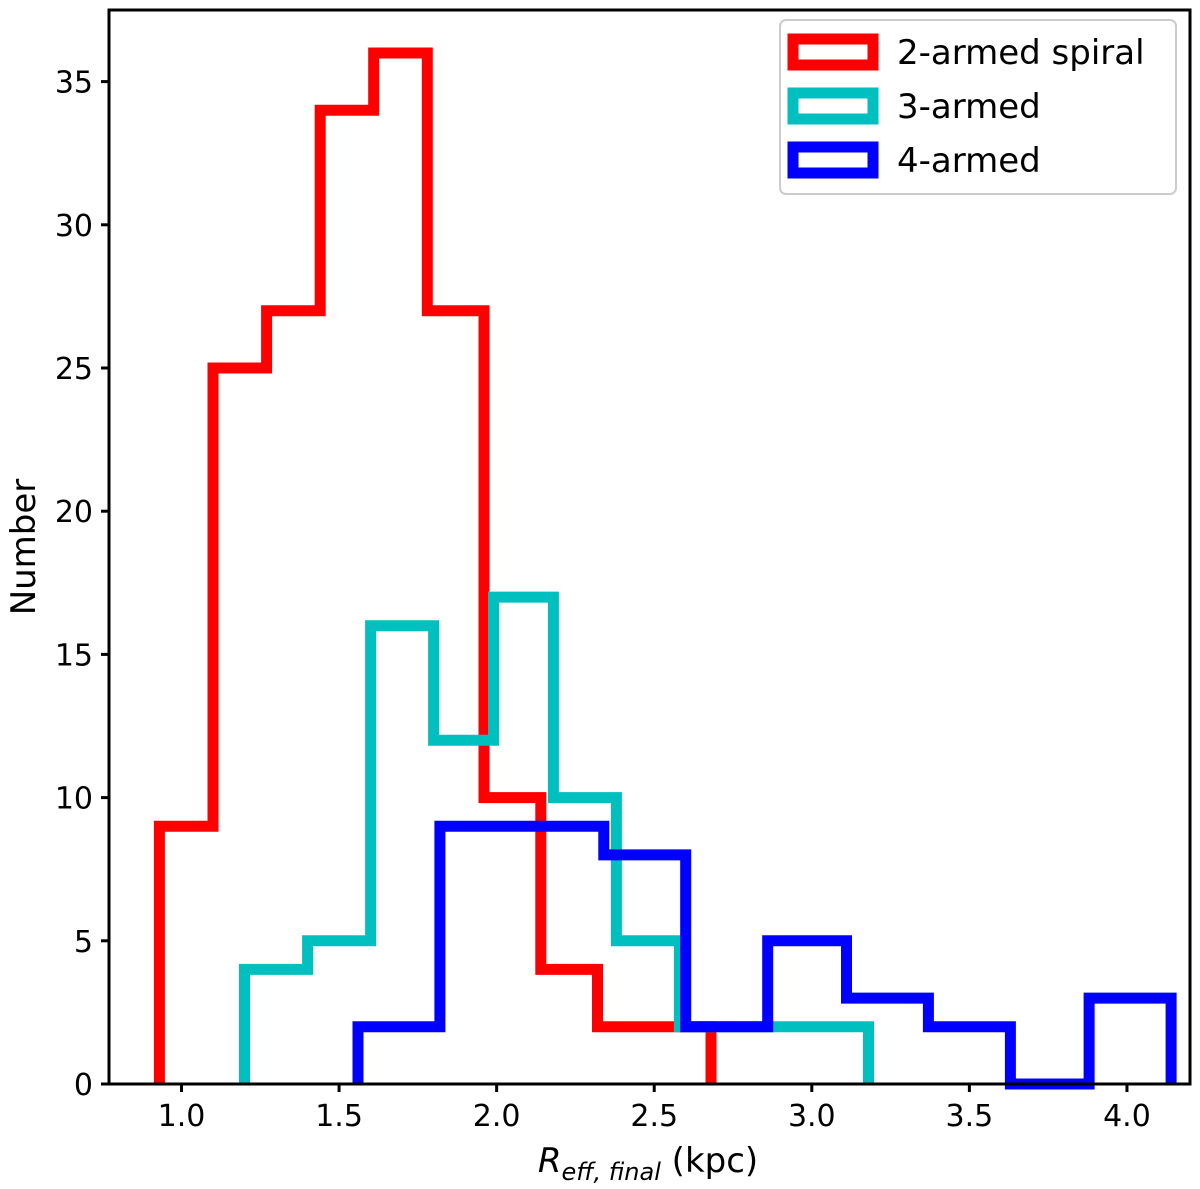 Image resolution: width=1200 pixels, height=1189 pixels. I want to click on legend-frame, so click(978, 107).